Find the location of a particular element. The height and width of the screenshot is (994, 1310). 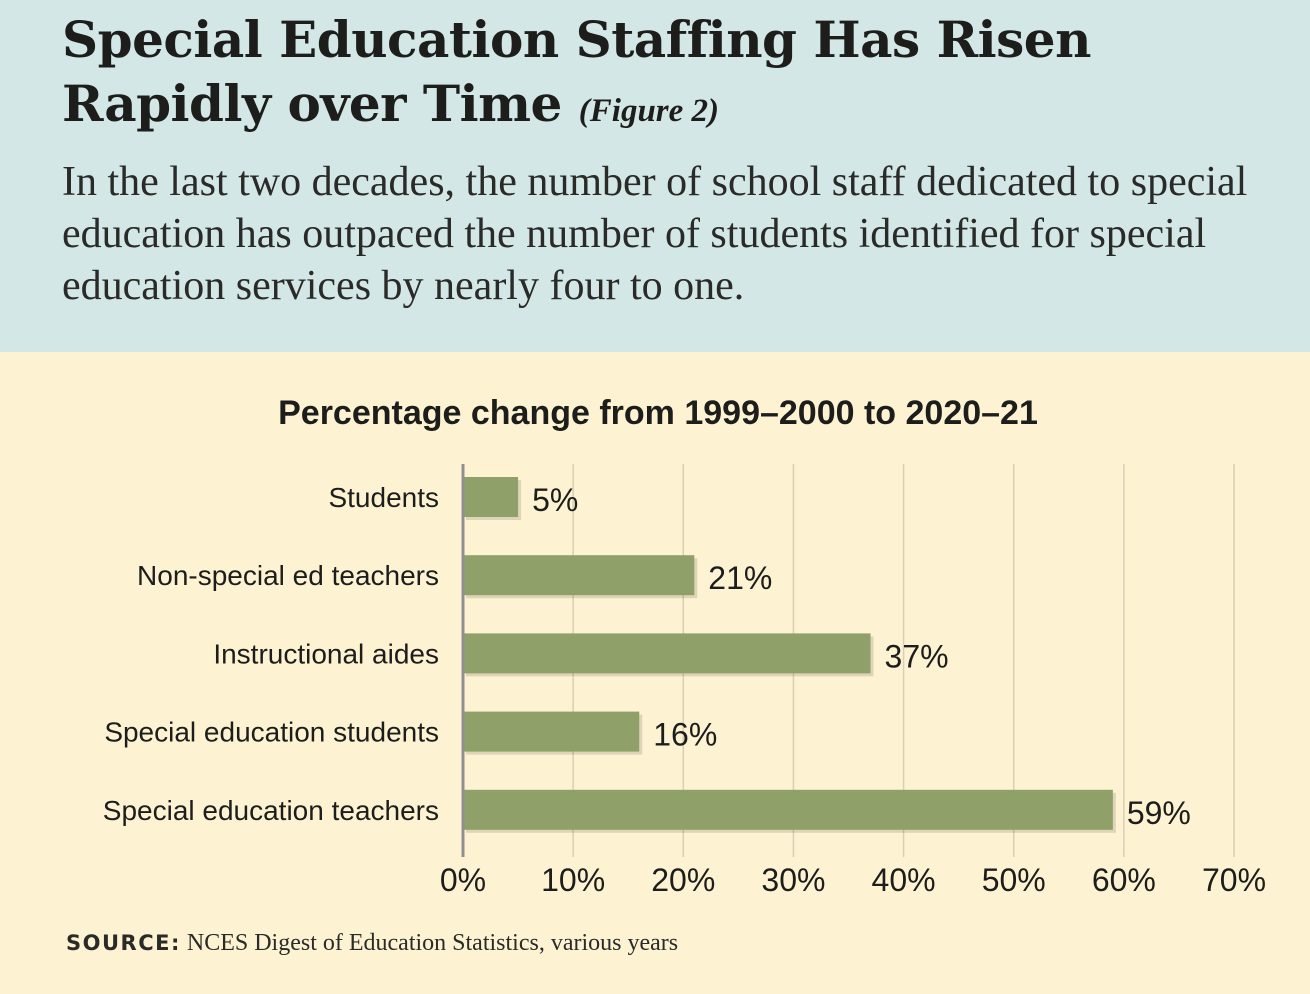

data-label: 59% is located at coordinates (1159, 813).